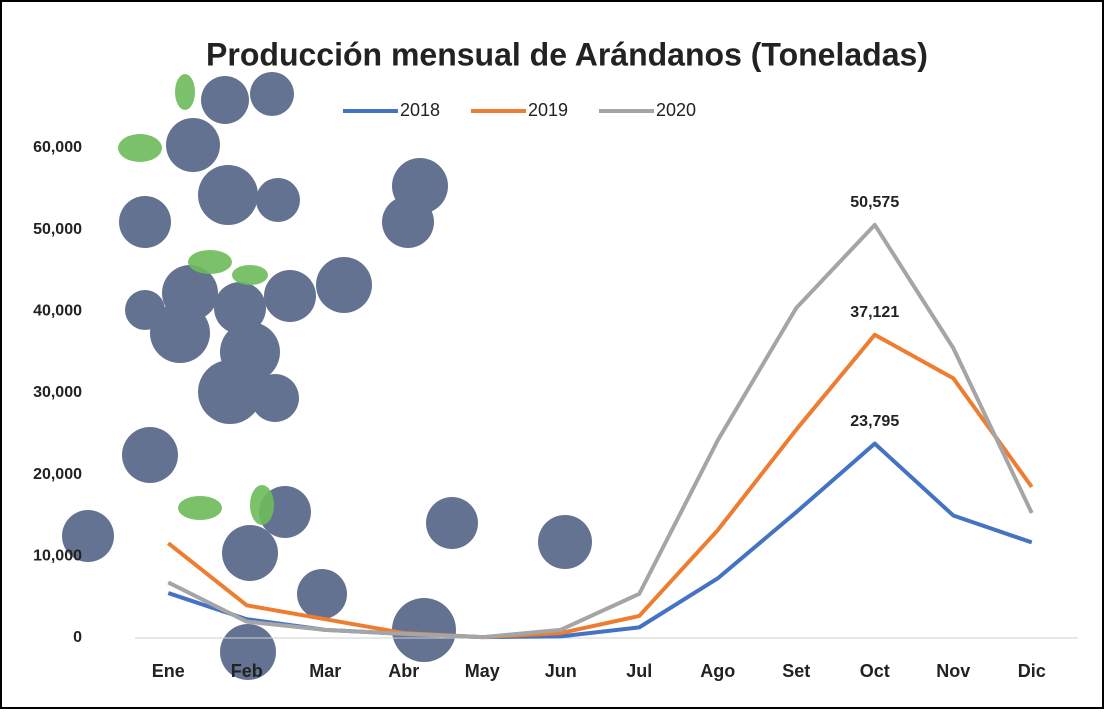  What do you see at coordinates (168, 671) in the screenshot?
I see `x-tick-label: Ene` at bounding box center [168, 671].